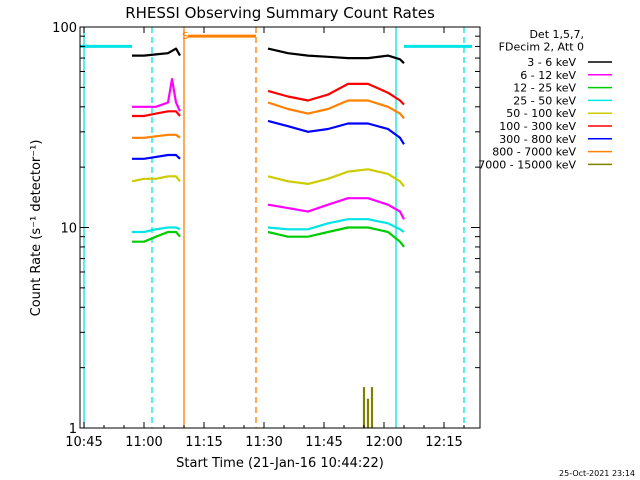 The width and height of the screenshot is (640, 480). What do you see at coordinates (185, 36) in the screenshot?
I see `annotation-1: S` at bounding box center [185, 36].